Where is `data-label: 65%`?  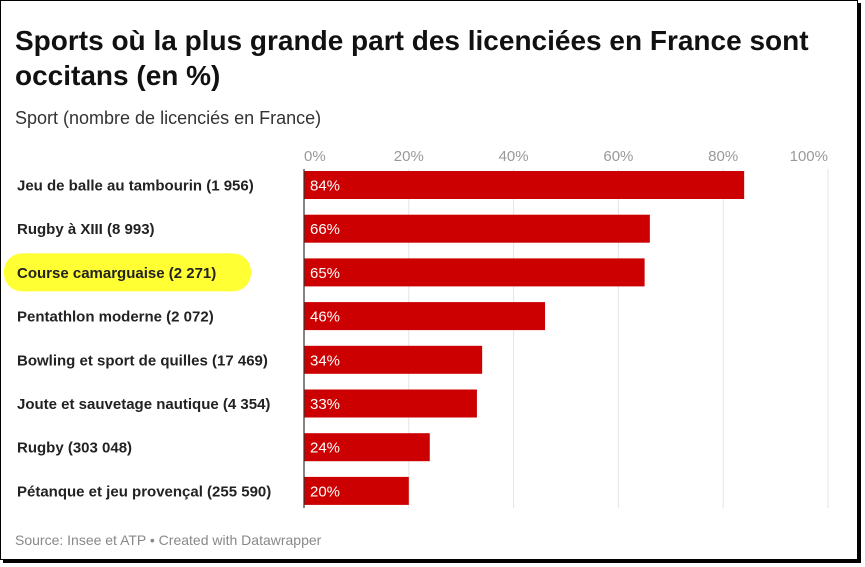
data-label: 65% is located at coordinates (325, 273).